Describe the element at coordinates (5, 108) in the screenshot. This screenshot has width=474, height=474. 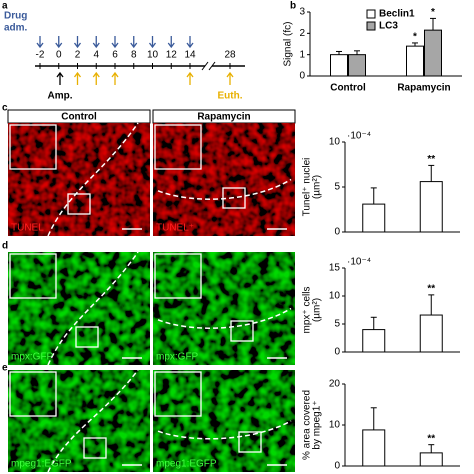
I see `panel-label: c` at that location.